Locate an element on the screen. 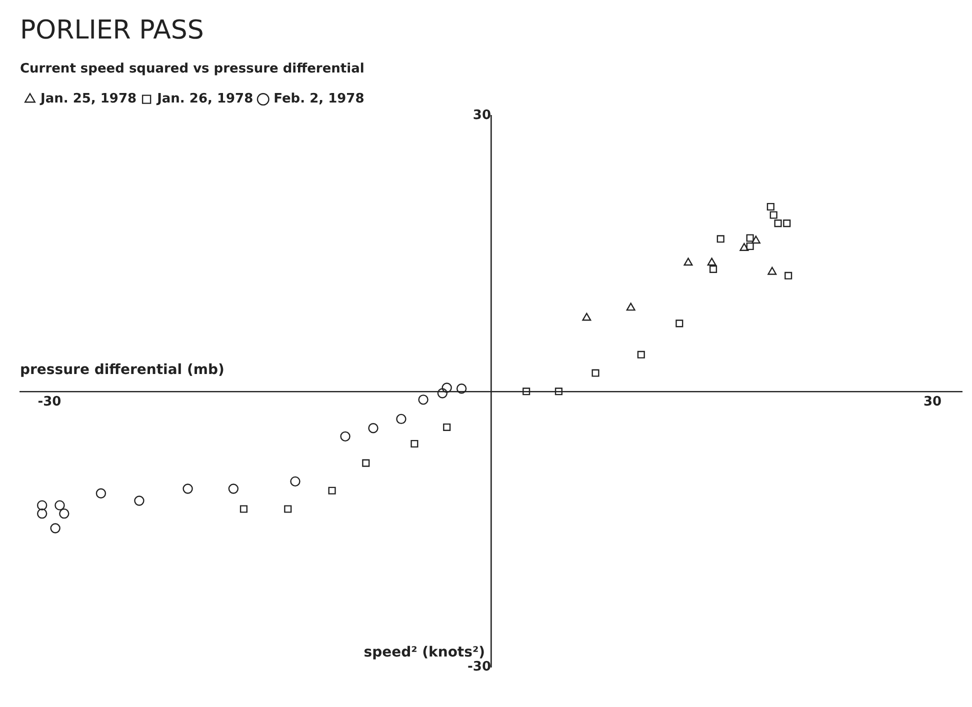 The width and height of the screenshot is (972, 707). chart-subtitle: Current speed squared vs pressure differential is located at coordinates (192, 68).